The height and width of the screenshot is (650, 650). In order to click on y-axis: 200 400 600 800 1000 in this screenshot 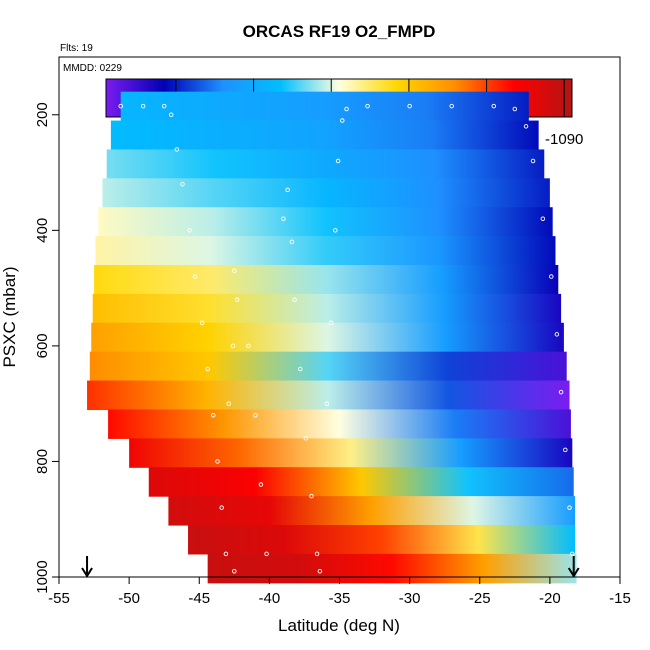, I will do `click(46, 348)`.